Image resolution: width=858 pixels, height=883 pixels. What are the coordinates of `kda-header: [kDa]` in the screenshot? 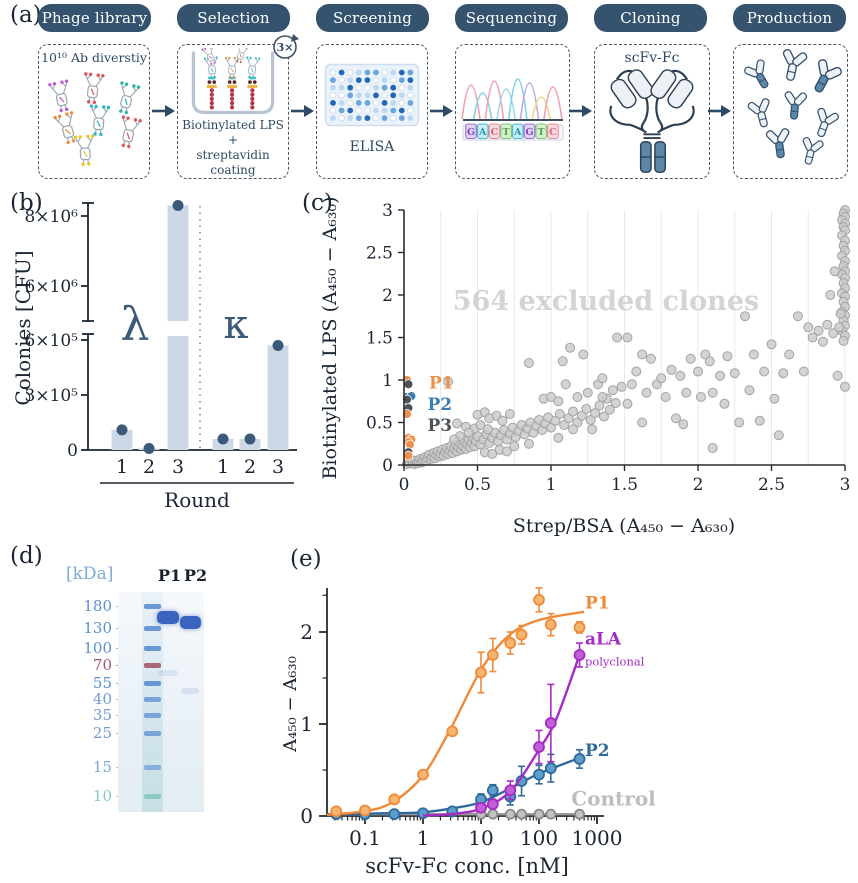 It's located at (90, 574).